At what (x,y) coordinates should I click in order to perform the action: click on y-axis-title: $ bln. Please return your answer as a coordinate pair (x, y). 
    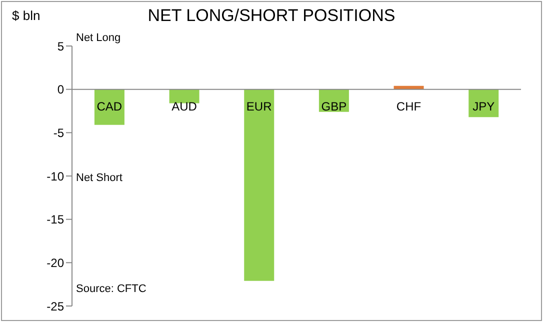
    Looking at the image, I should click on (26, 15).